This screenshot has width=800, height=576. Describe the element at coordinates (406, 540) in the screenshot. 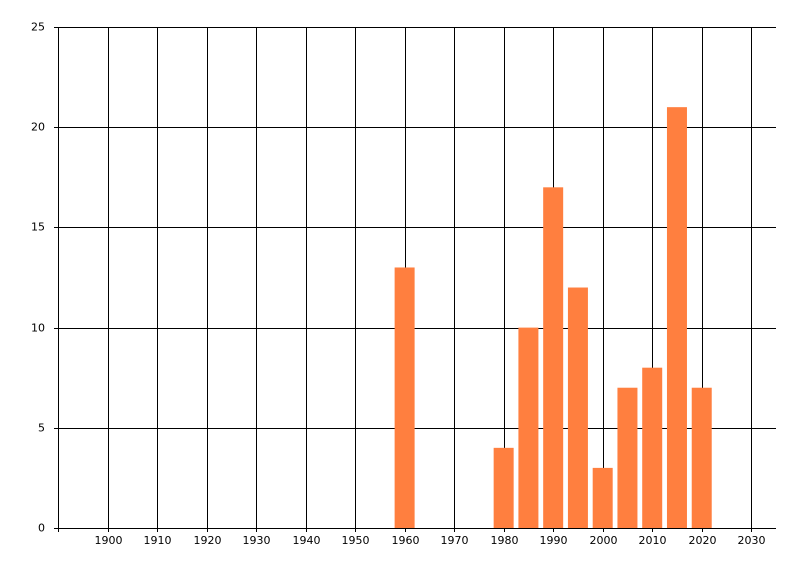

I see `x-tick-label: 1960` at that location.